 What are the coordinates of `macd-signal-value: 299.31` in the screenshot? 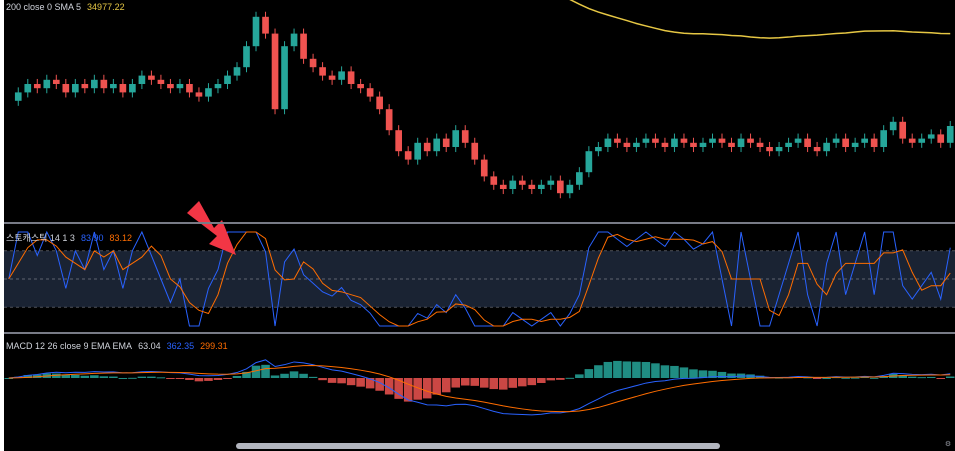 It's located at (214, 346).